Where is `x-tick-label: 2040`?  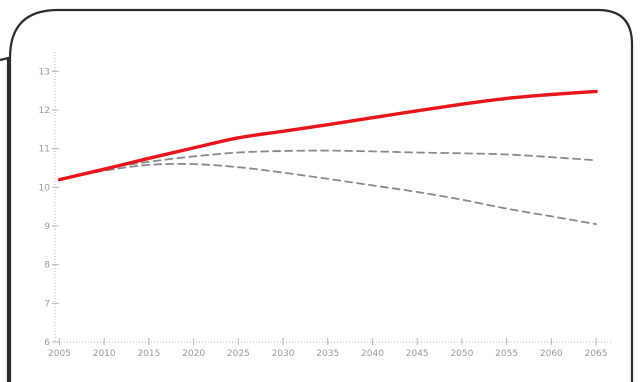 x-tick-label: 2040 is located at coordinates (372, 354).